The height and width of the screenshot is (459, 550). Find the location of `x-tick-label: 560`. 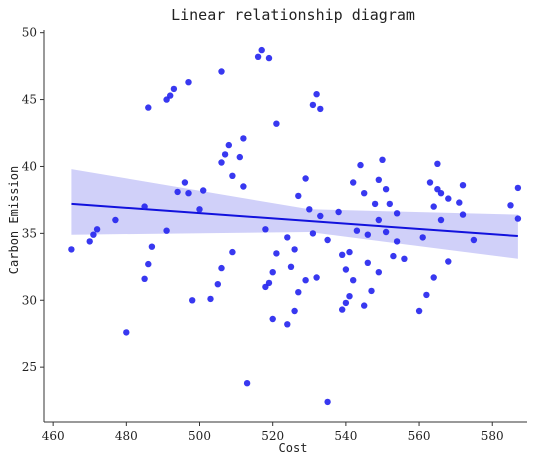

x-tick-label: 560 is located at coordinates (419, 436).